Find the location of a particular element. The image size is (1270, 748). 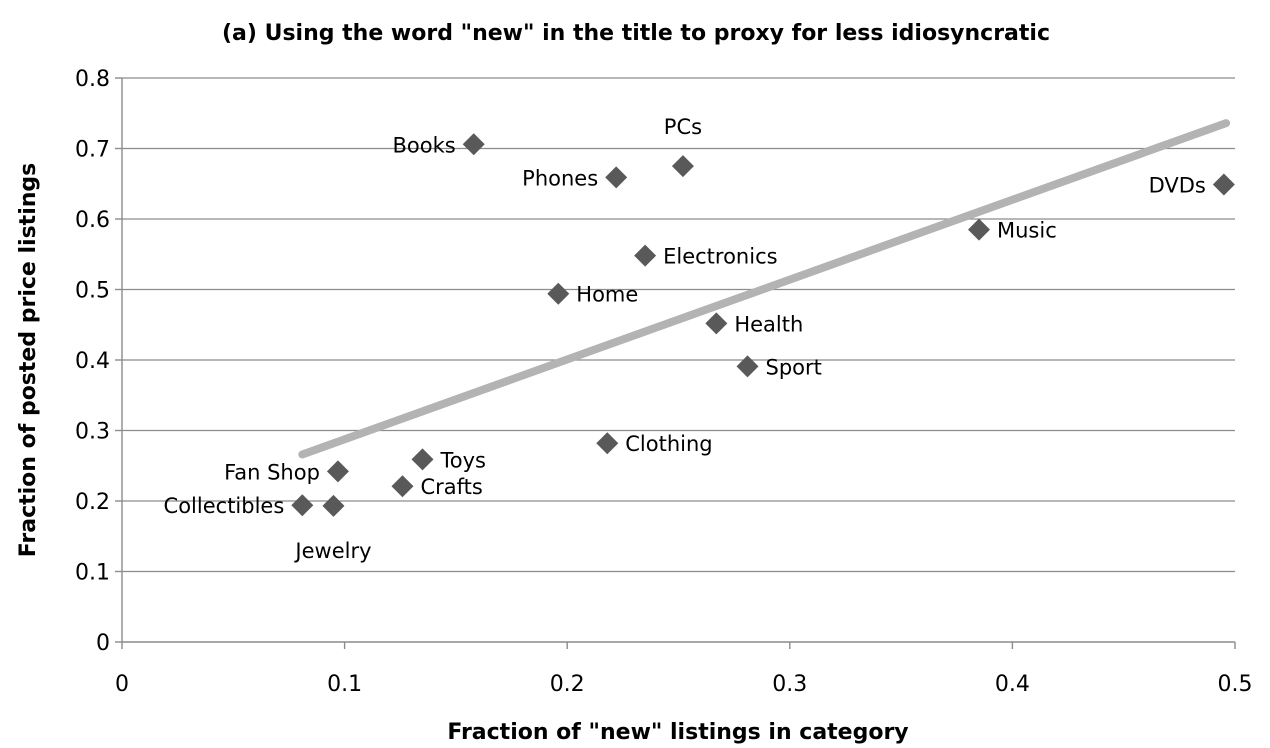

y-tick-label: 0.2 is located at coordinates (92, 502).